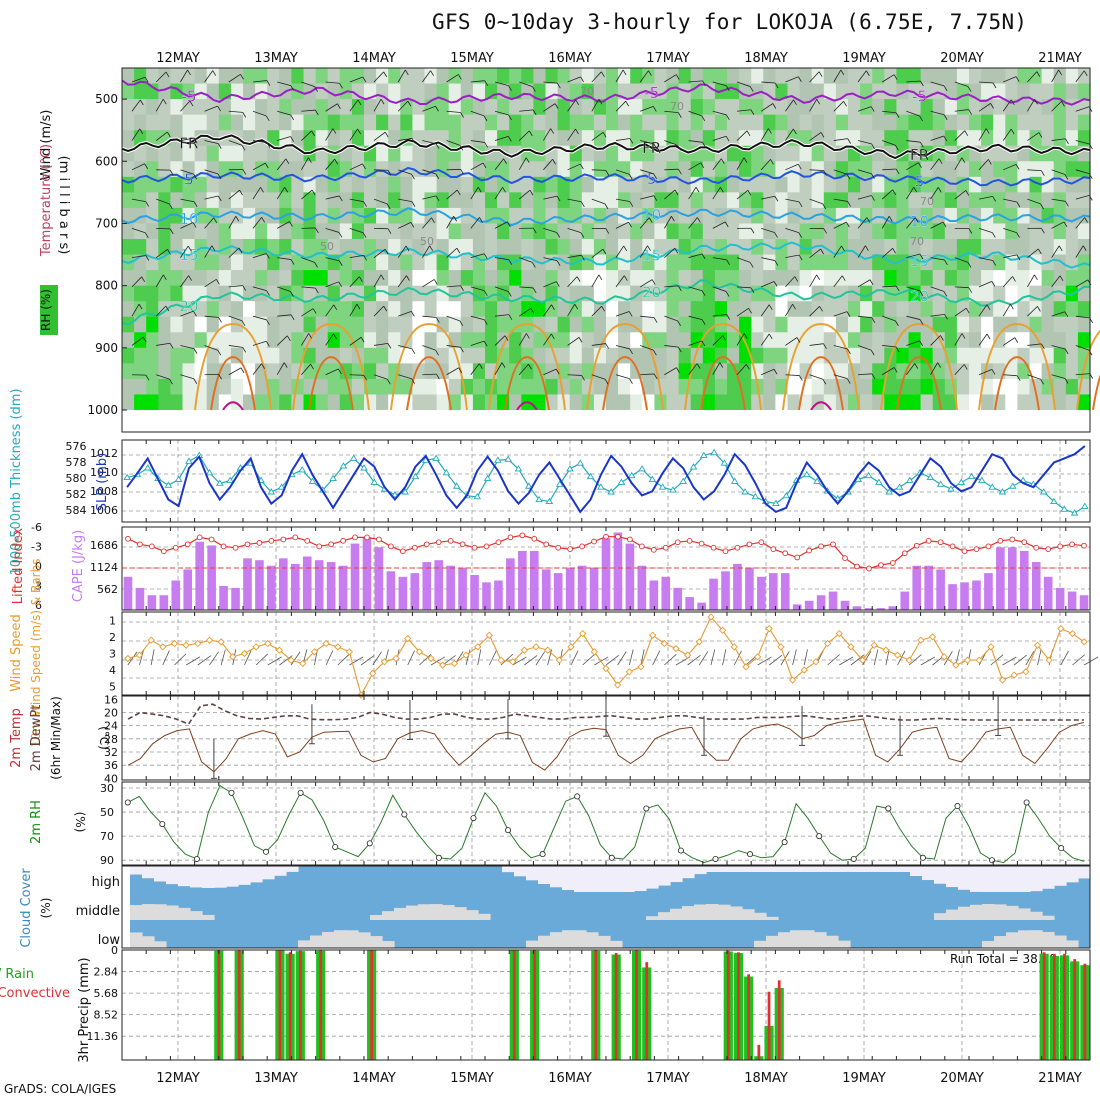  What do you see at coordinates (853, 858) in the screenshot?
I see `rh-point` at bounding box center [853, 858].